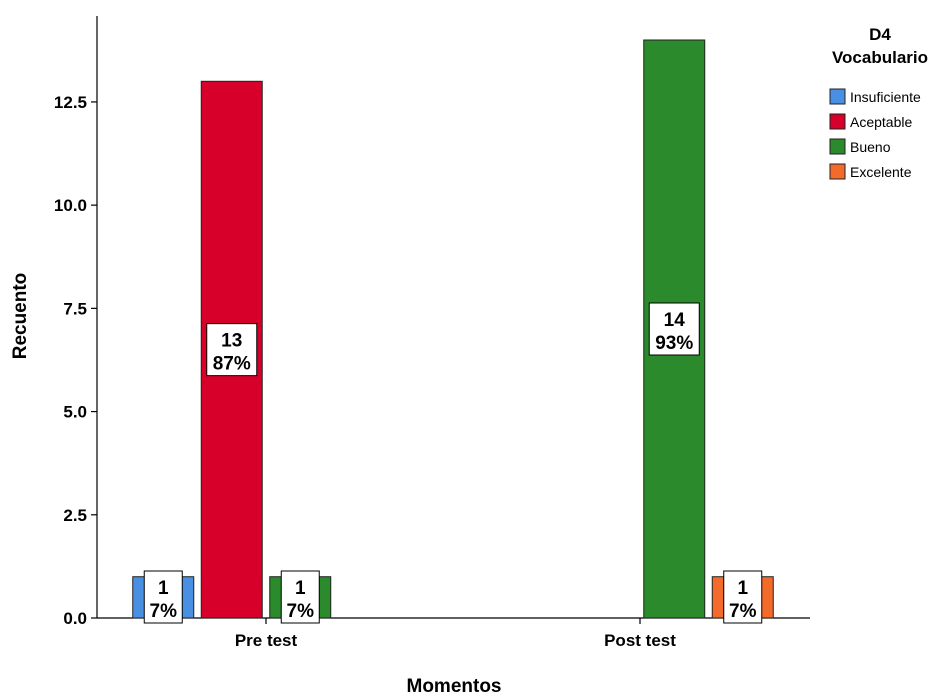  What do you see at coordinates (837, 171) in the screenshot?
I see `legend-swatch-excelente` at bounding box center [837, 171].